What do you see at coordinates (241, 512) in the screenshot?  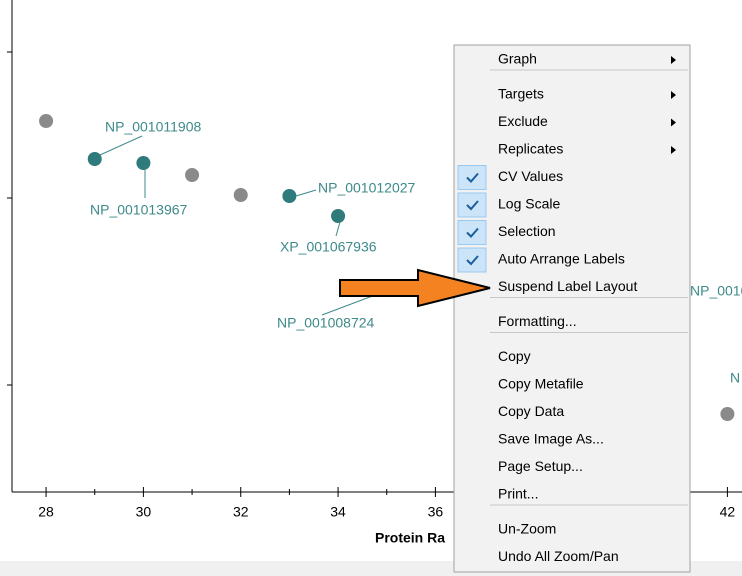 I see `x-tick-label: 32` at bounding box center [241, 512].